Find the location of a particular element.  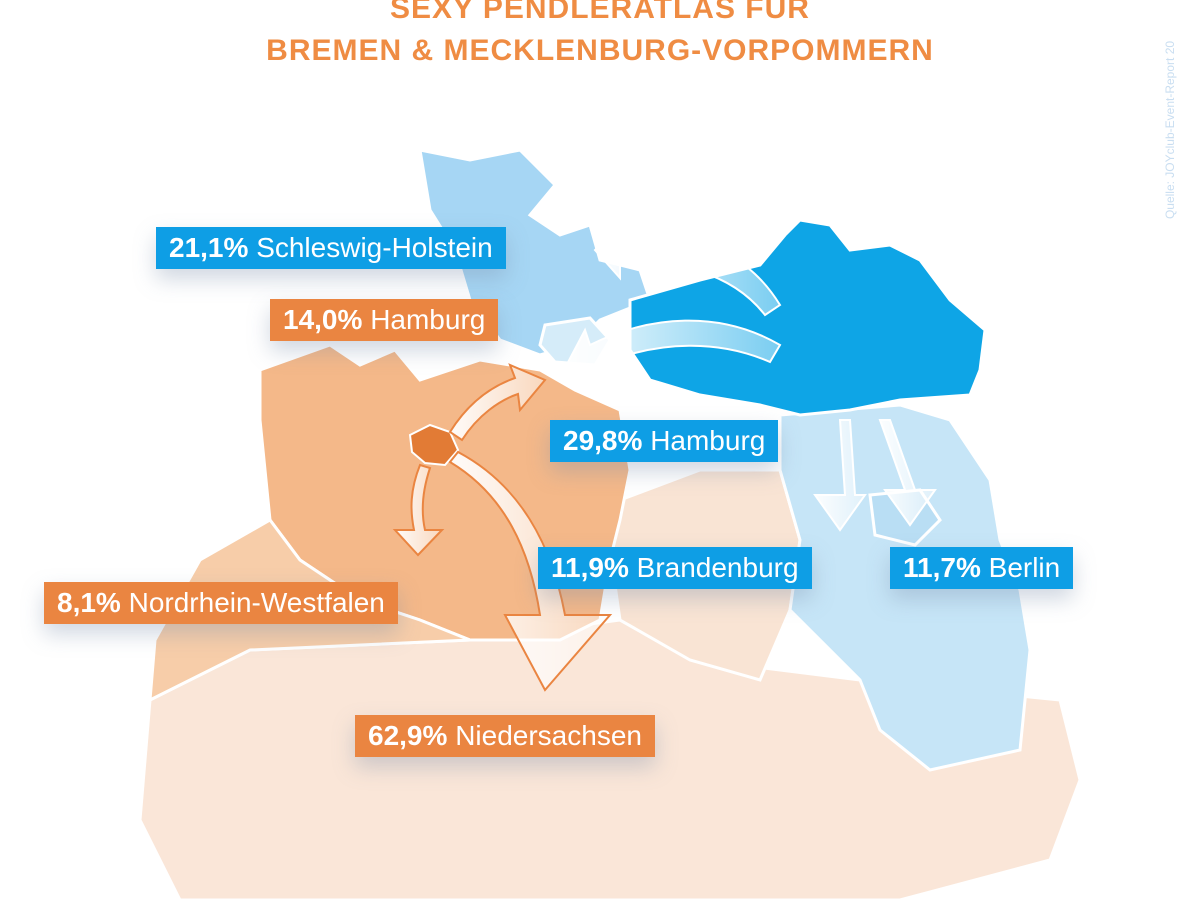

label-mv-hamburg: 29,8% Hamburg is located at coordinates (664, 441).